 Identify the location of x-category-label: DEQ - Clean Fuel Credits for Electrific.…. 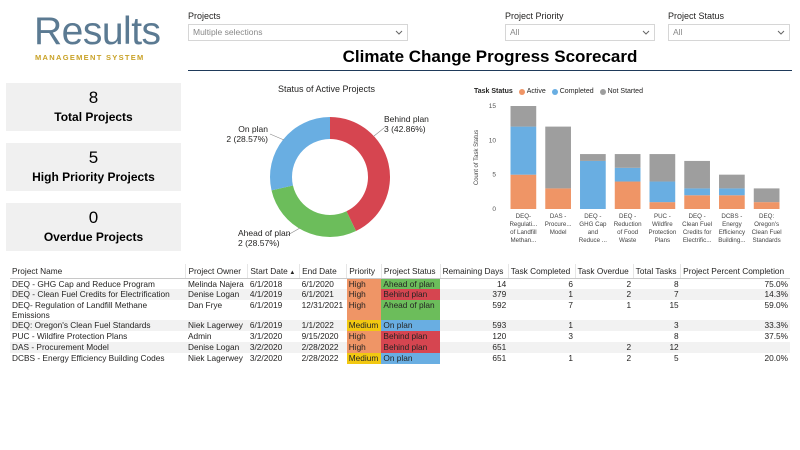
(697, 228).